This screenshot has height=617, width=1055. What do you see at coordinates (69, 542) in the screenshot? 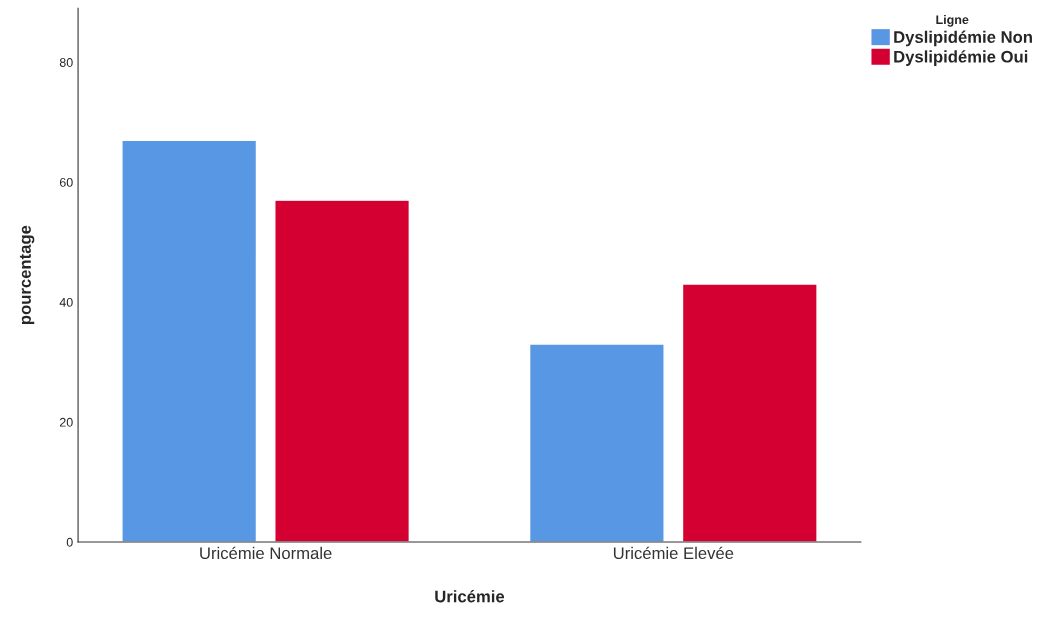
I see `y-tick-label: 0` at bounding box center [69, 542].